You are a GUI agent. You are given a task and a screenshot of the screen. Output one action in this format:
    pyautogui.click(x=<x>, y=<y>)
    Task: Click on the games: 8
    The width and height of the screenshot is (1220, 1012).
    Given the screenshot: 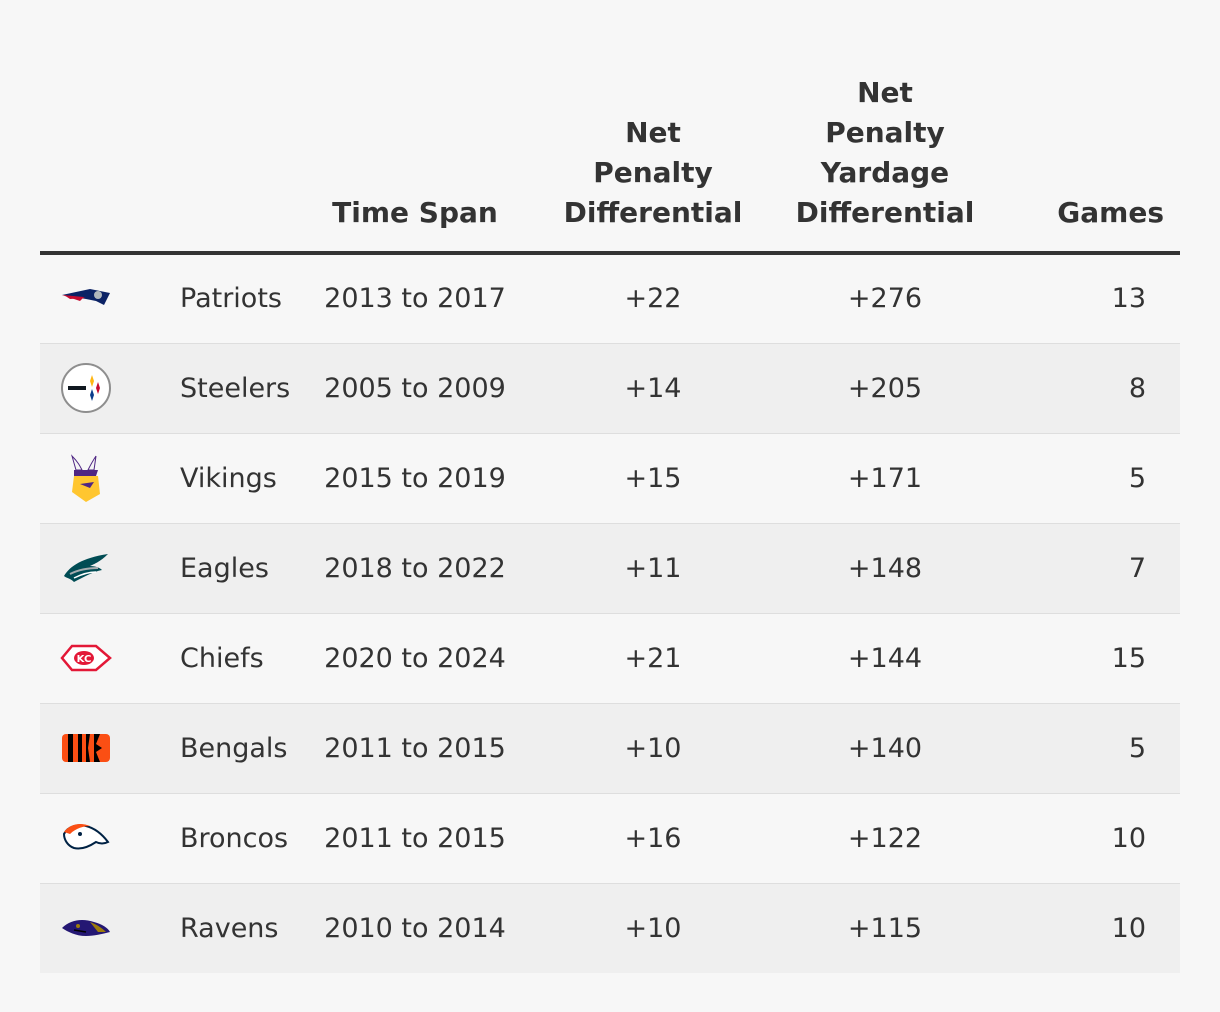 What is the action you would take?
    pyautogui.click(x=1087, y=387)
    